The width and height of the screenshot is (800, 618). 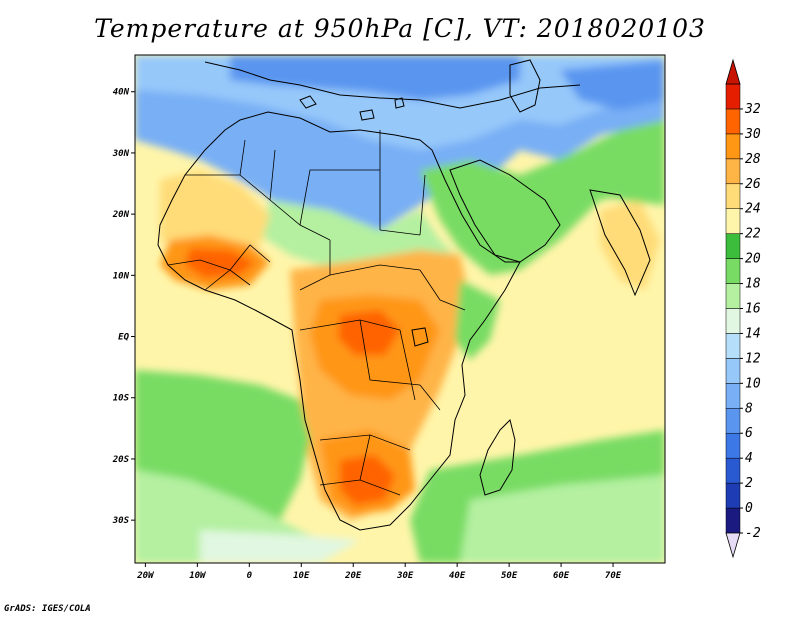 I want to click on x-tick-label: 50E, so click(x=509, y=576).